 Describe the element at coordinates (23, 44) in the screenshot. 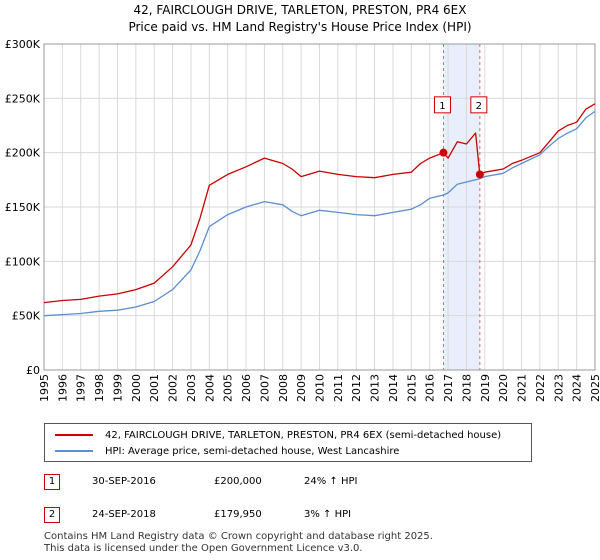

I see `y-tick-label: £300K` at that location.